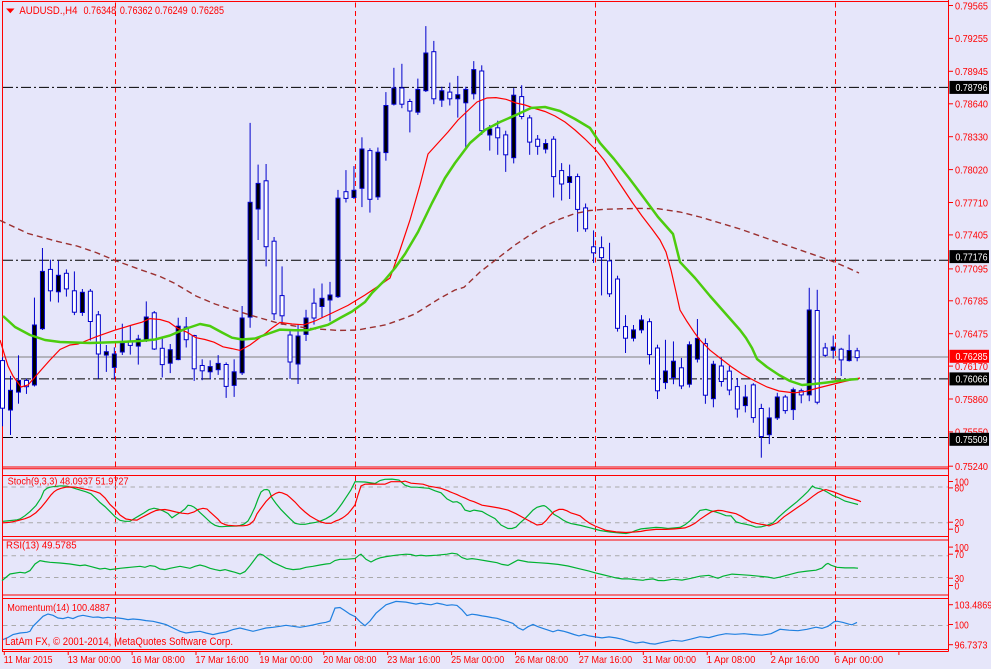 The height and width of the screenshot is (669, 991). I want to click on svg-text: 2 Apr 16:00, so click(795, 660).